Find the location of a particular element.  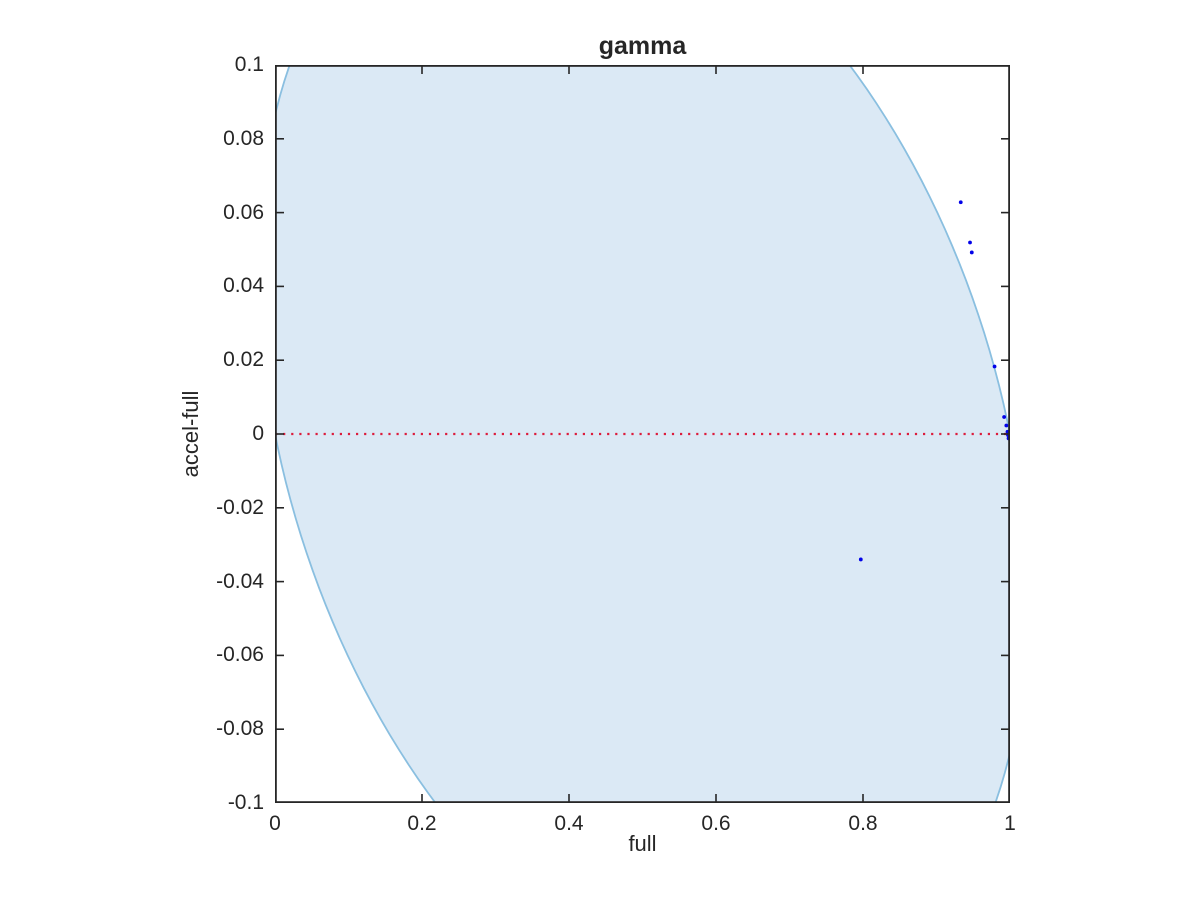

y-tick-label: 0.08 is located at coordinates (243, 138).